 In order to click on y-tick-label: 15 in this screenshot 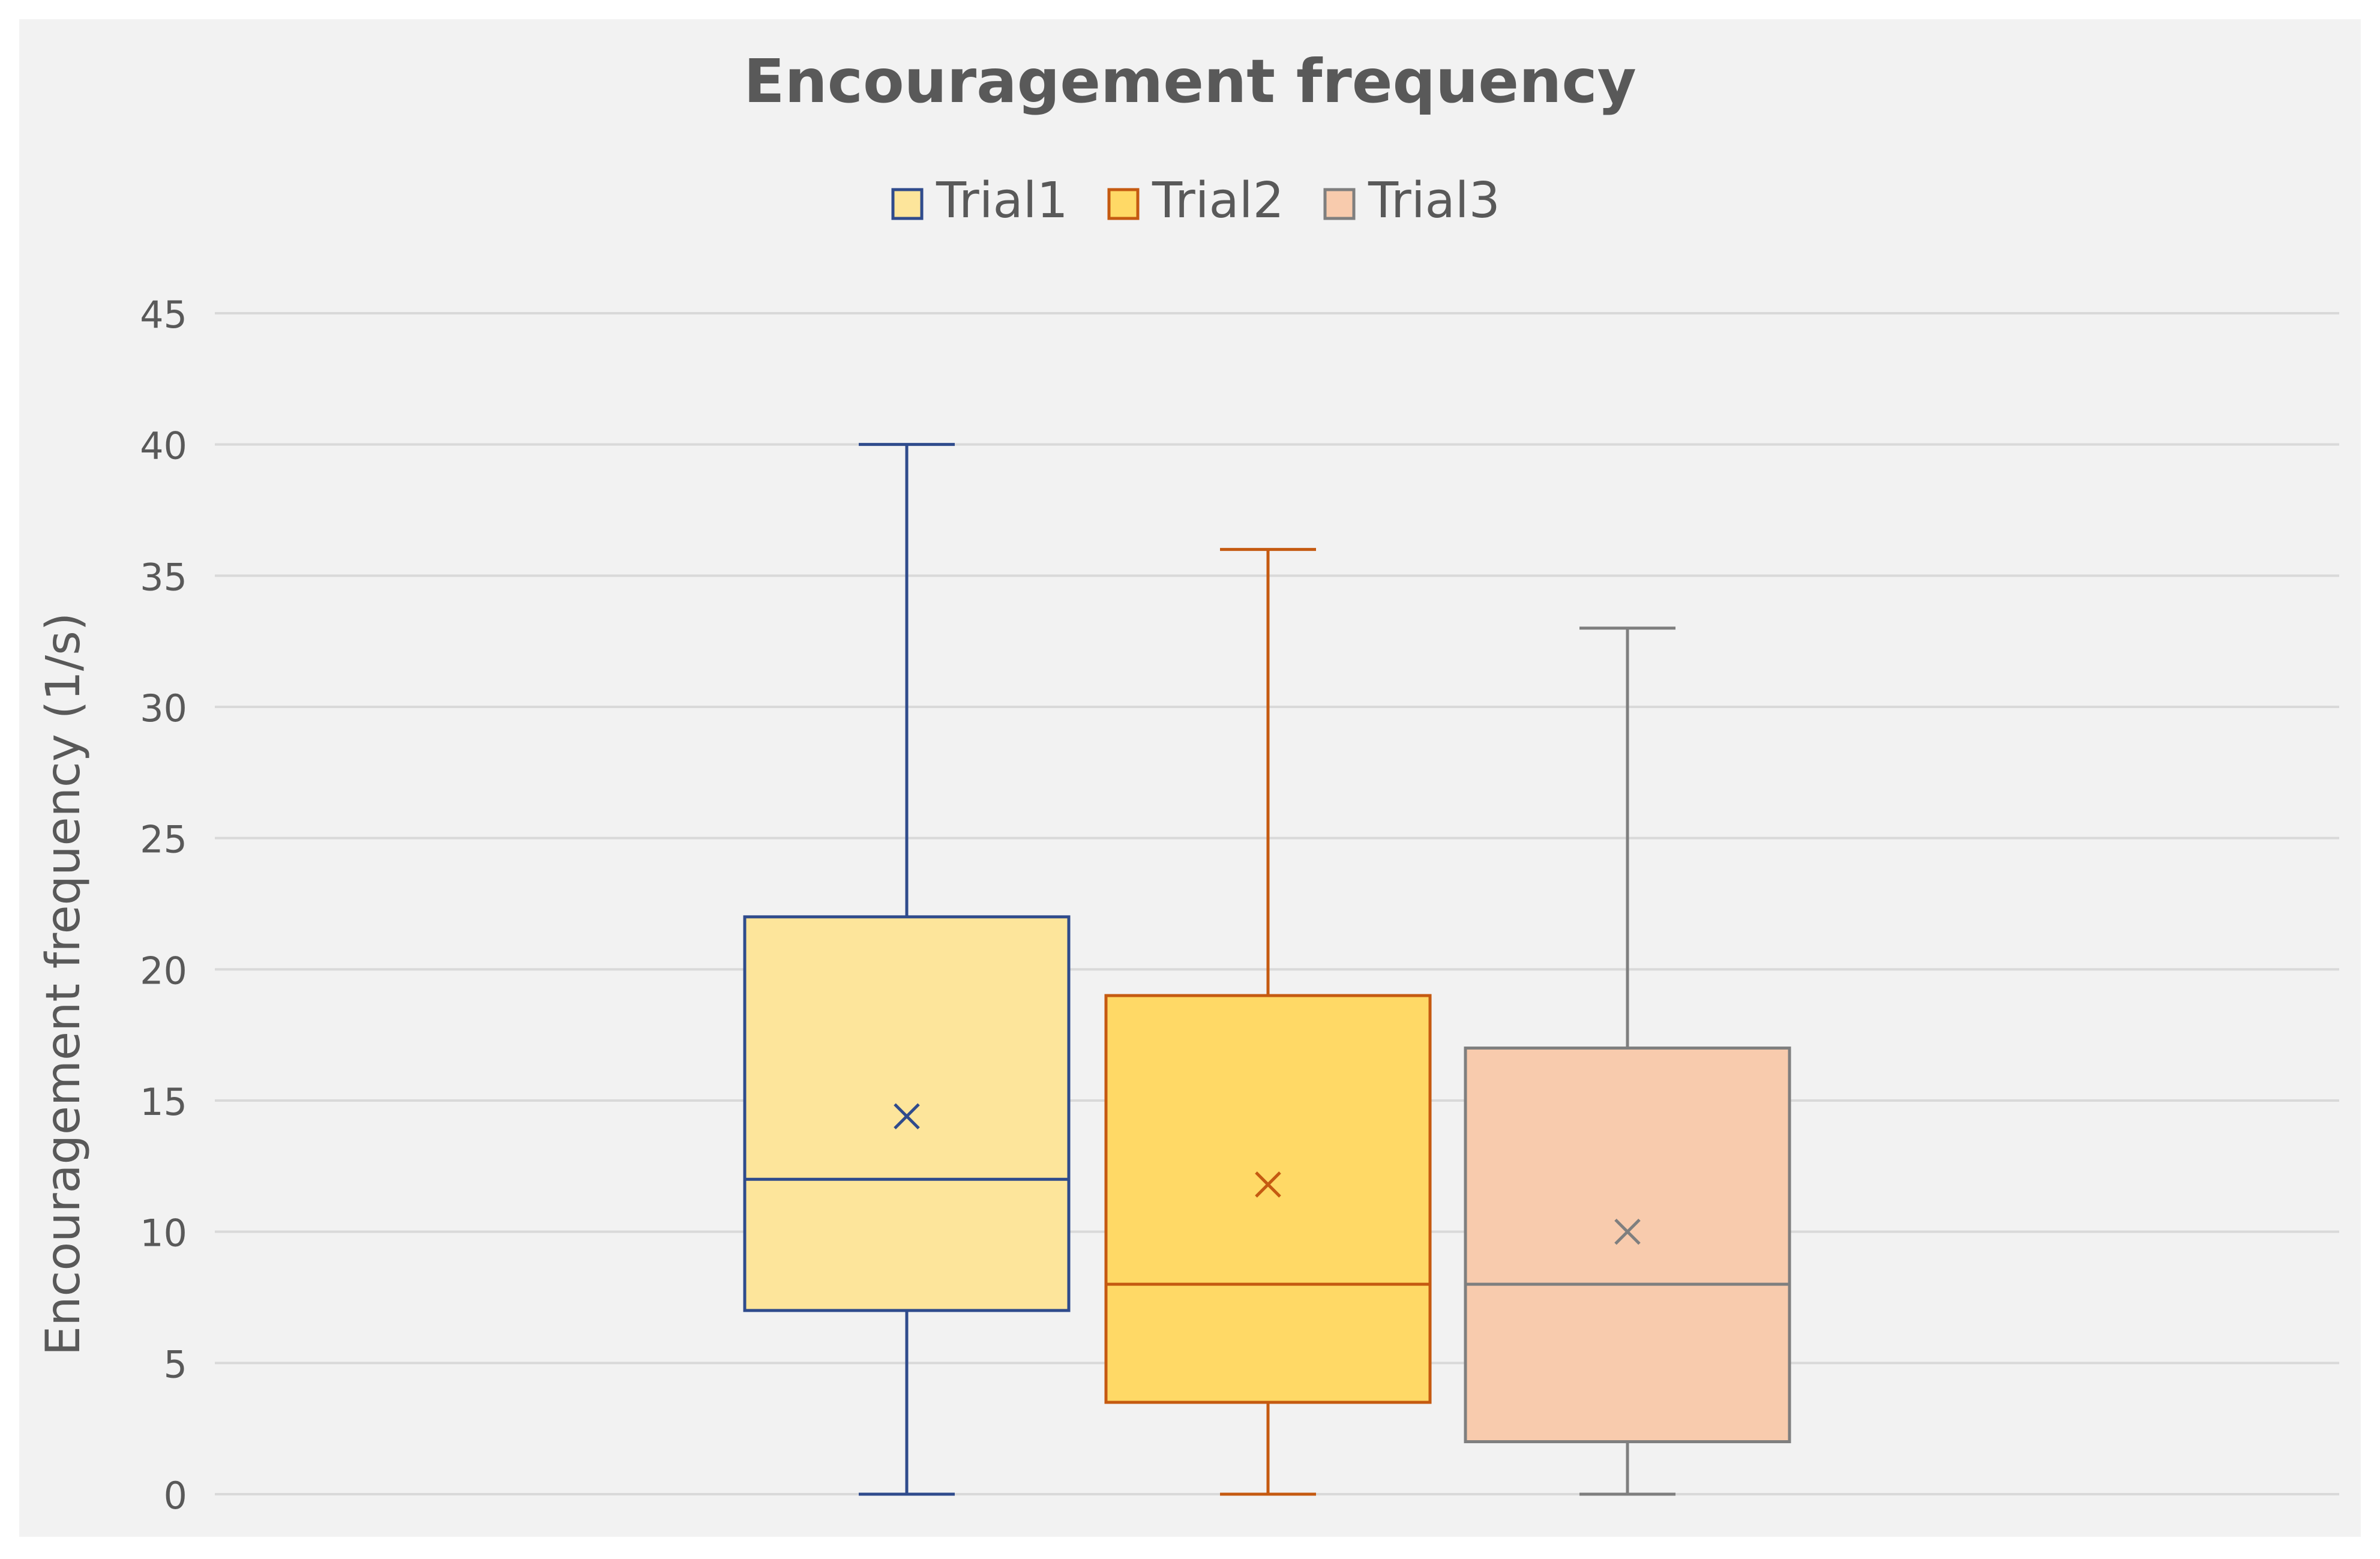, I will do `click(163, 1102)`.